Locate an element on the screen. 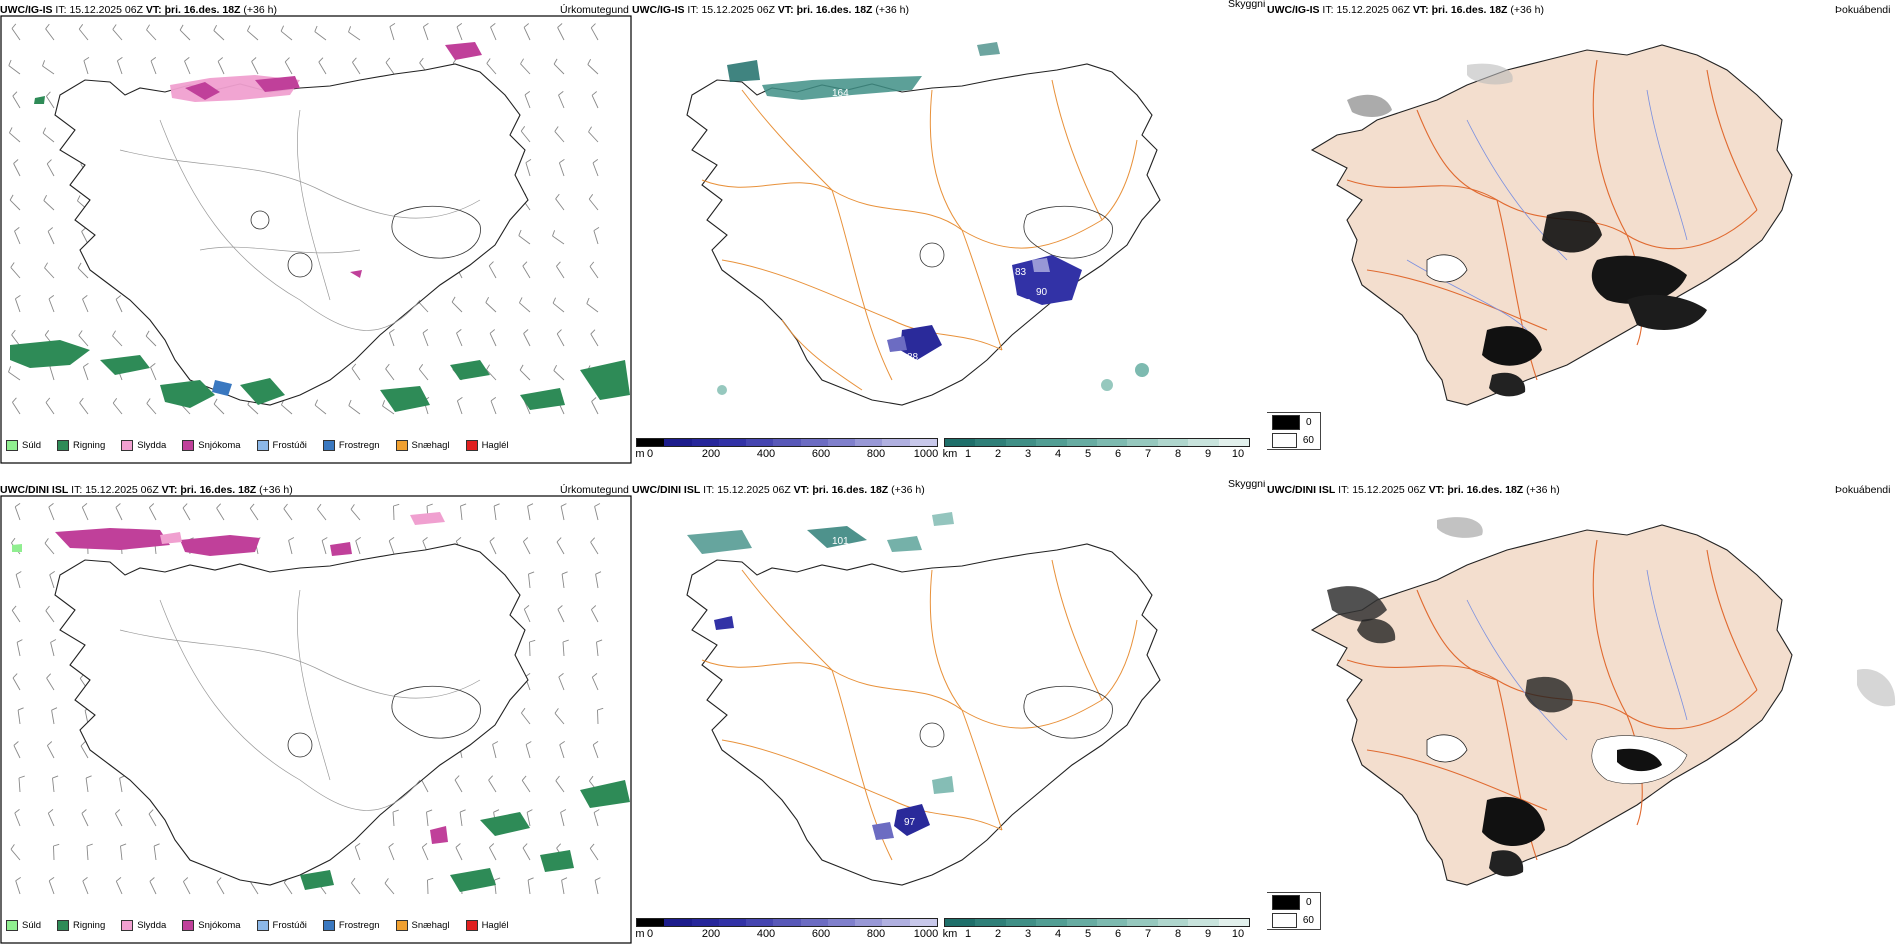 Image resolution: width=1900 pixels, height=950 pixels. colorbar-tick: 3 is located at coordinates (1028, 934).